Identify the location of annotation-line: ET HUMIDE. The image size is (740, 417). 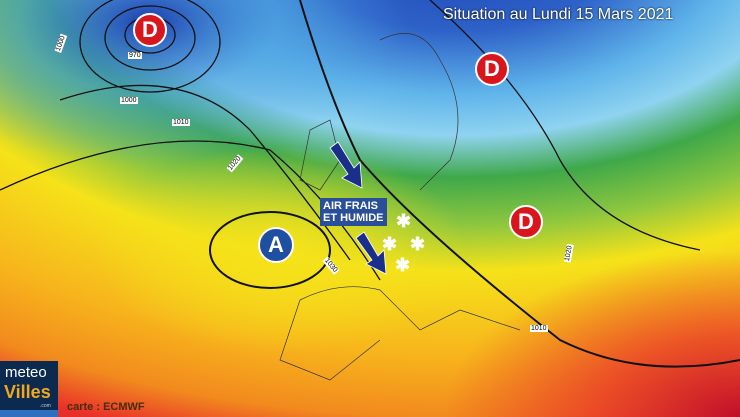
(353, 218).